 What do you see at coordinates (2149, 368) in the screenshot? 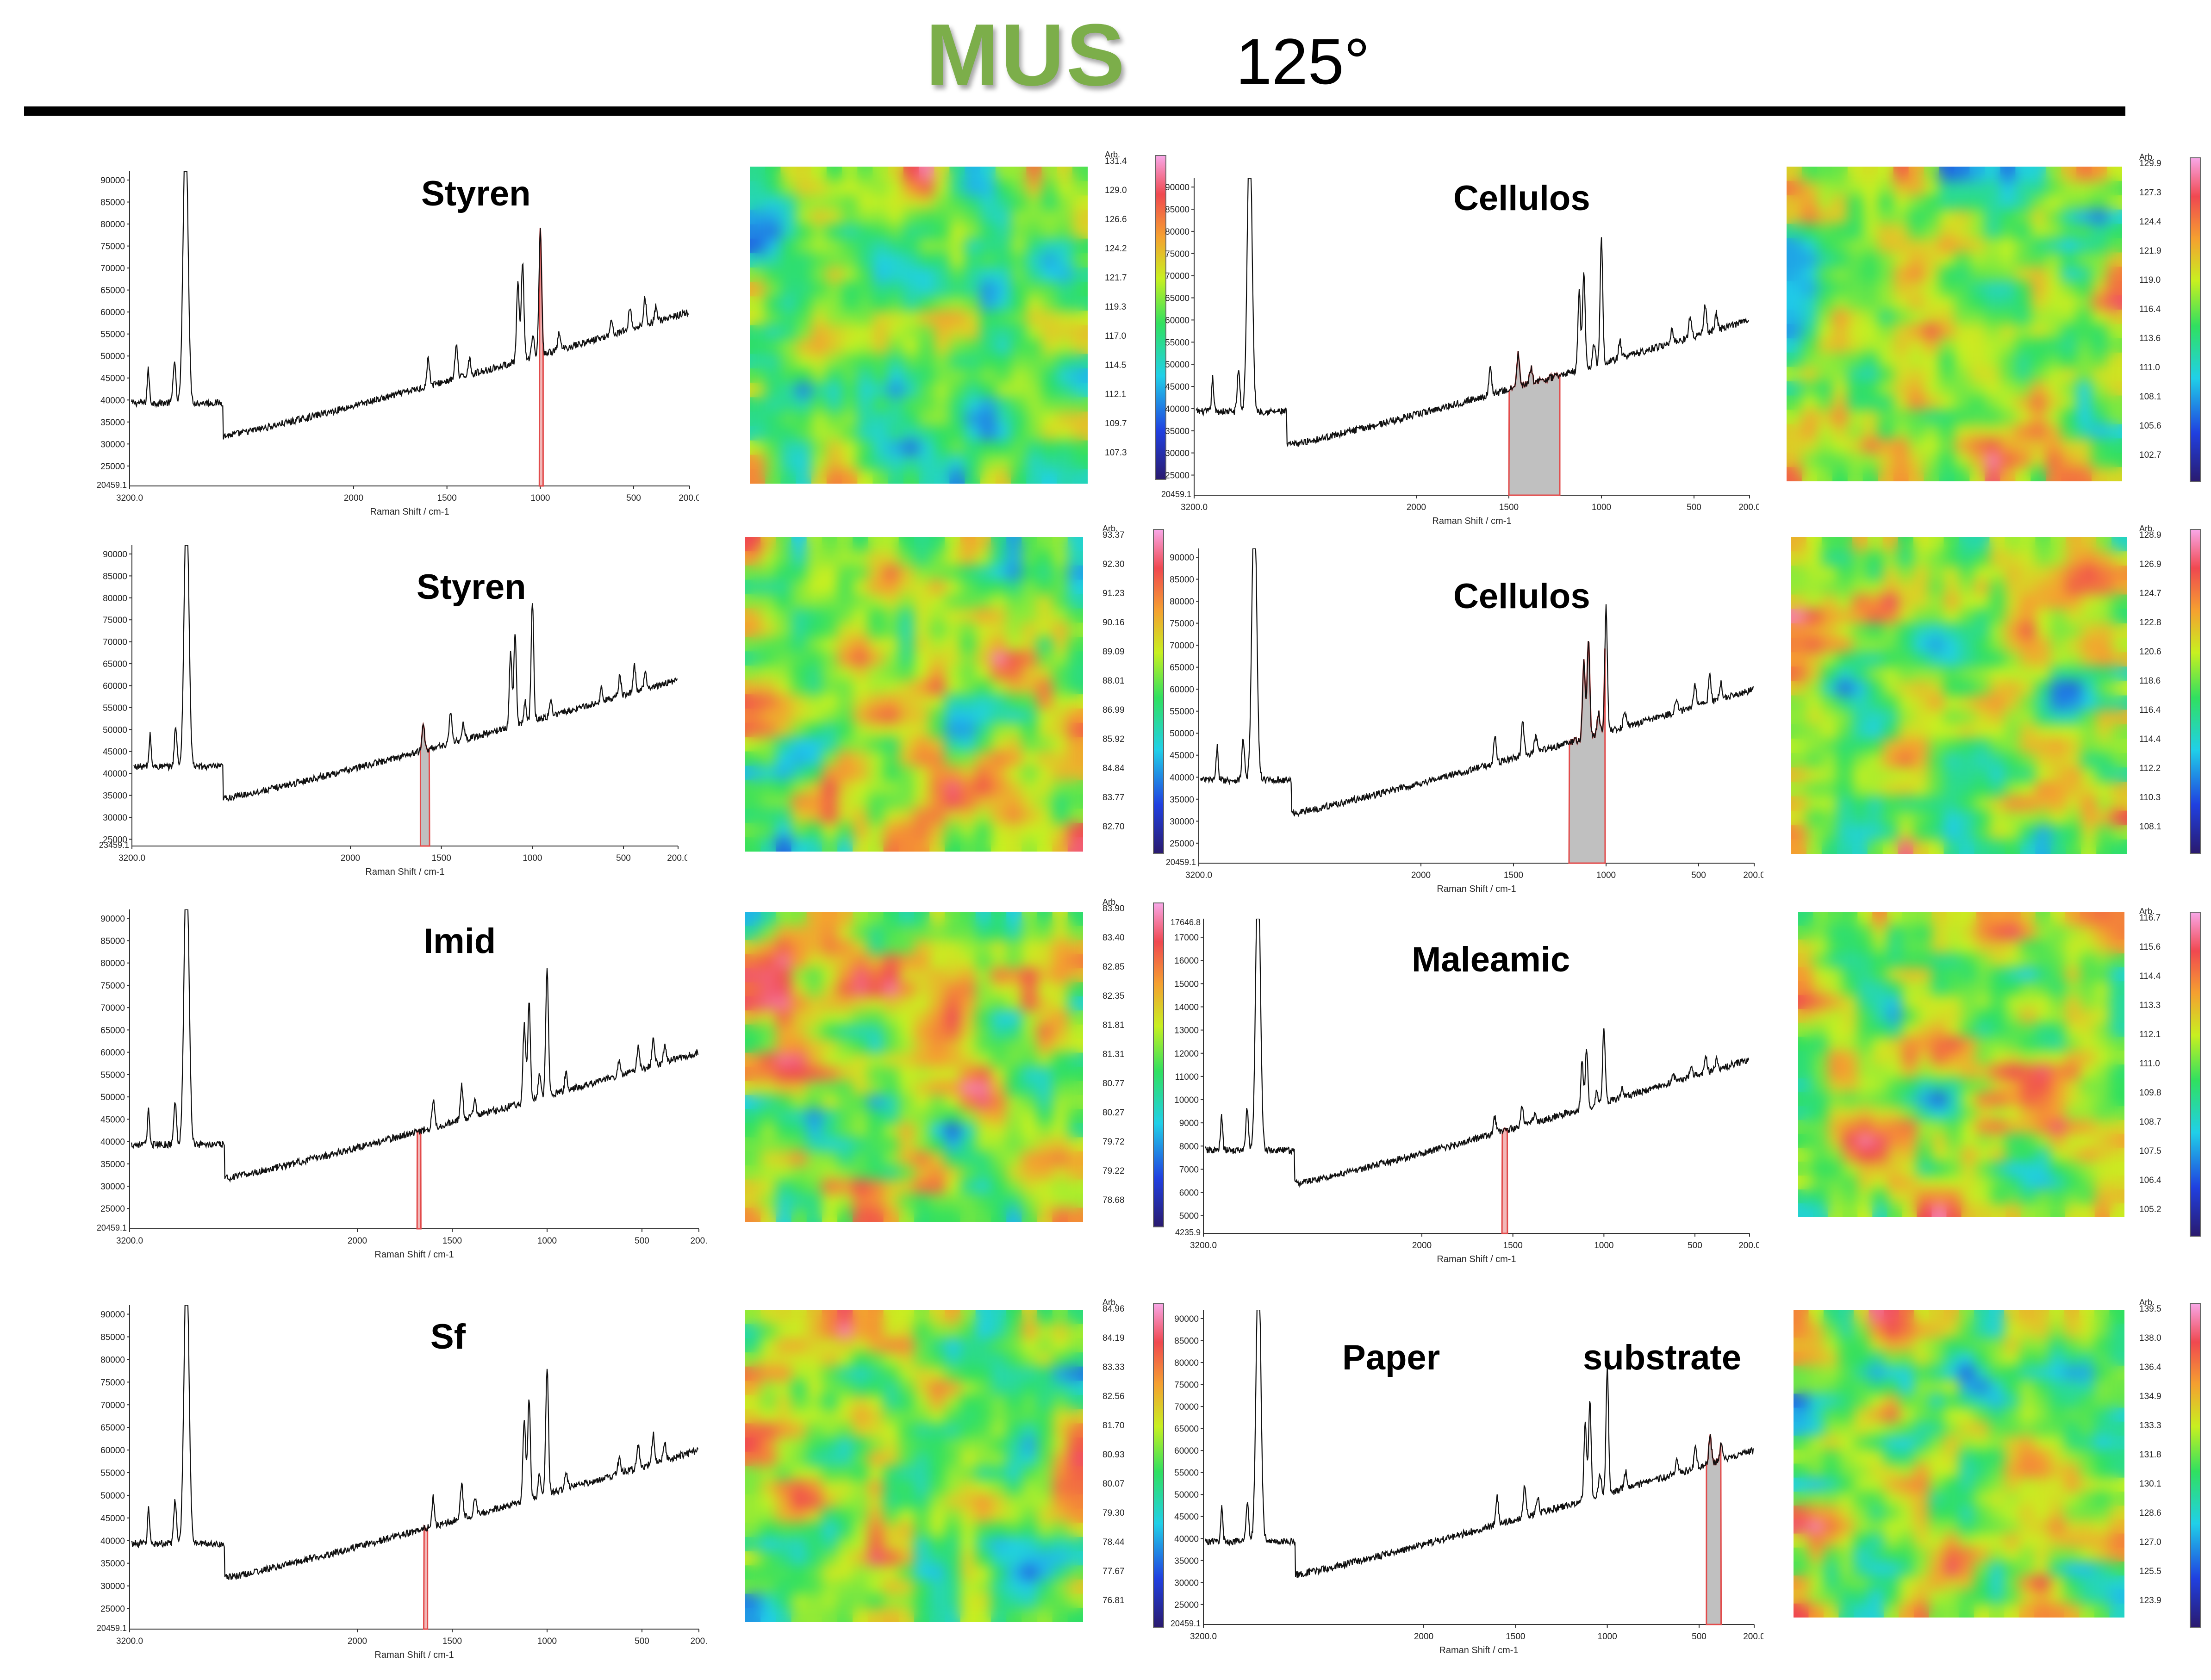
I see `color-bar-tick-label: 111.0` at bounding box center [2149, 368].